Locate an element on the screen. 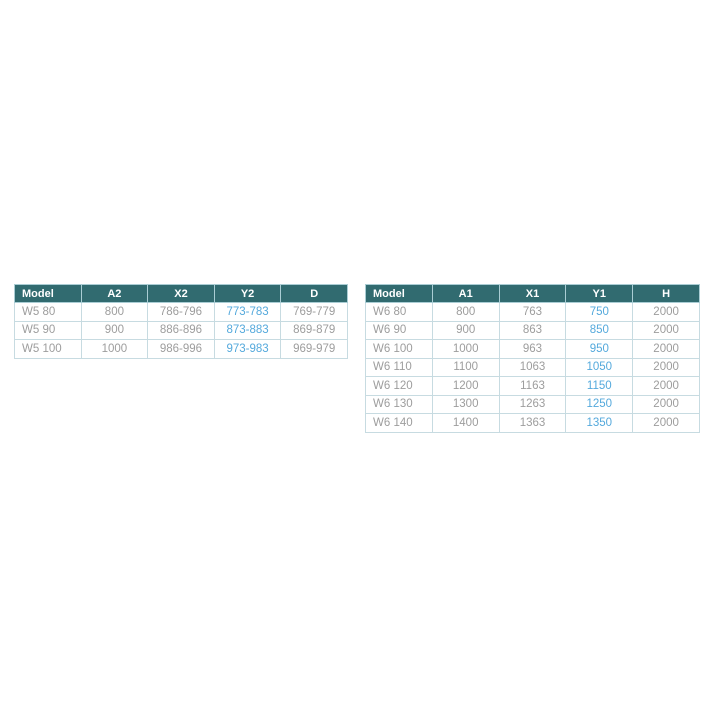  value-cell: 969-979 is located at coordinates (314, 349).